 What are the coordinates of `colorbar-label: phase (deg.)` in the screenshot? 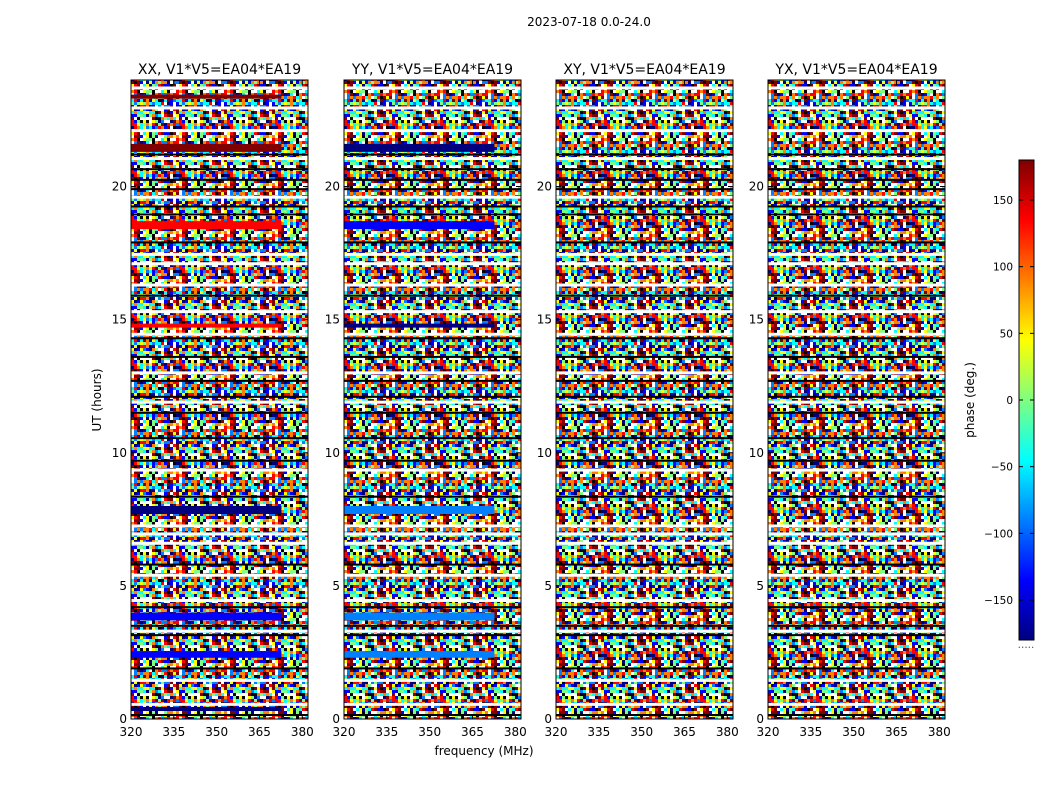 It's located at (970, 400).